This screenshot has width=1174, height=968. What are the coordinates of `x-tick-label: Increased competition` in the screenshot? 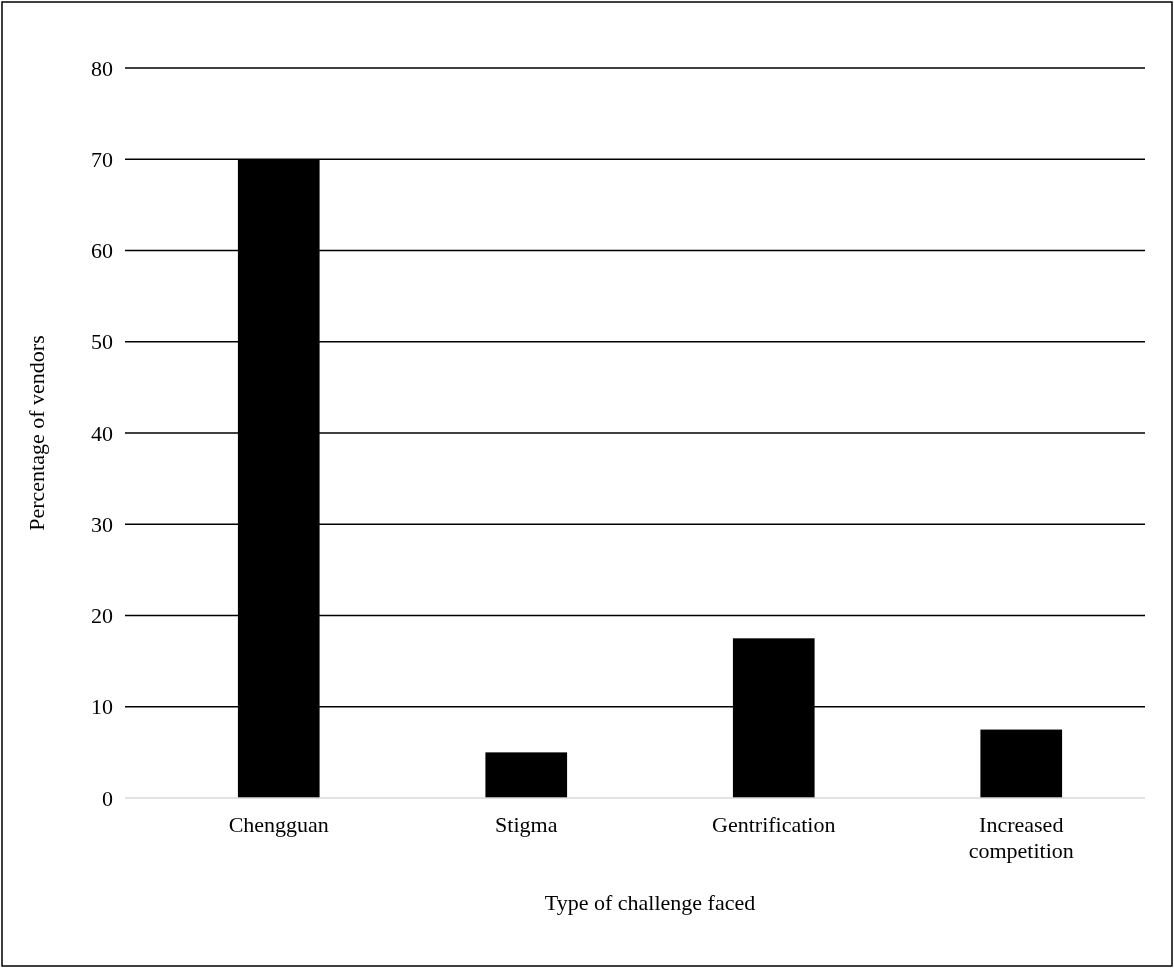 It's located at (1021, 837).